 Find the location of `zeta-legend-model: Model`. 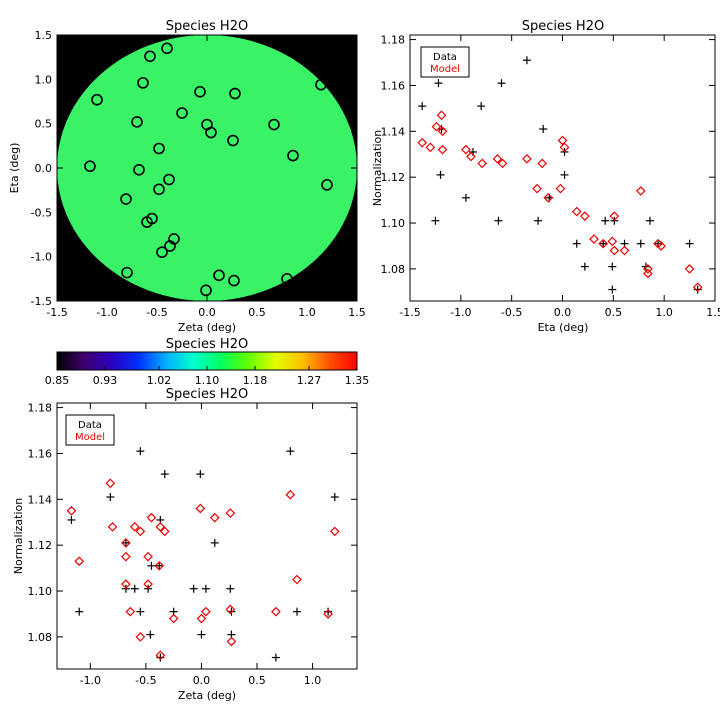

zeta-legend-model: Model is located at coordinates (90, 437).